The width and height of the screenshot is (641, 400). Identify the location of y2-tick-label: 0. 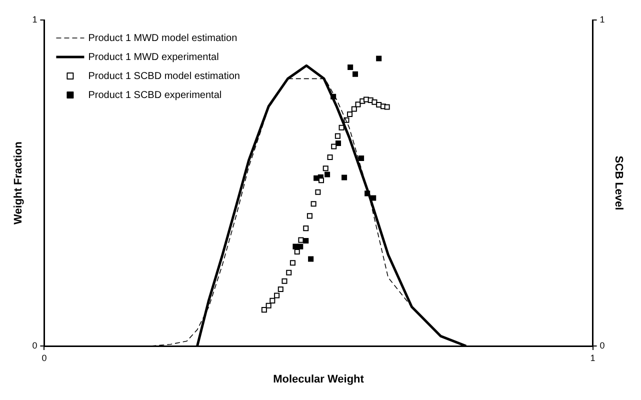
(602, 345).